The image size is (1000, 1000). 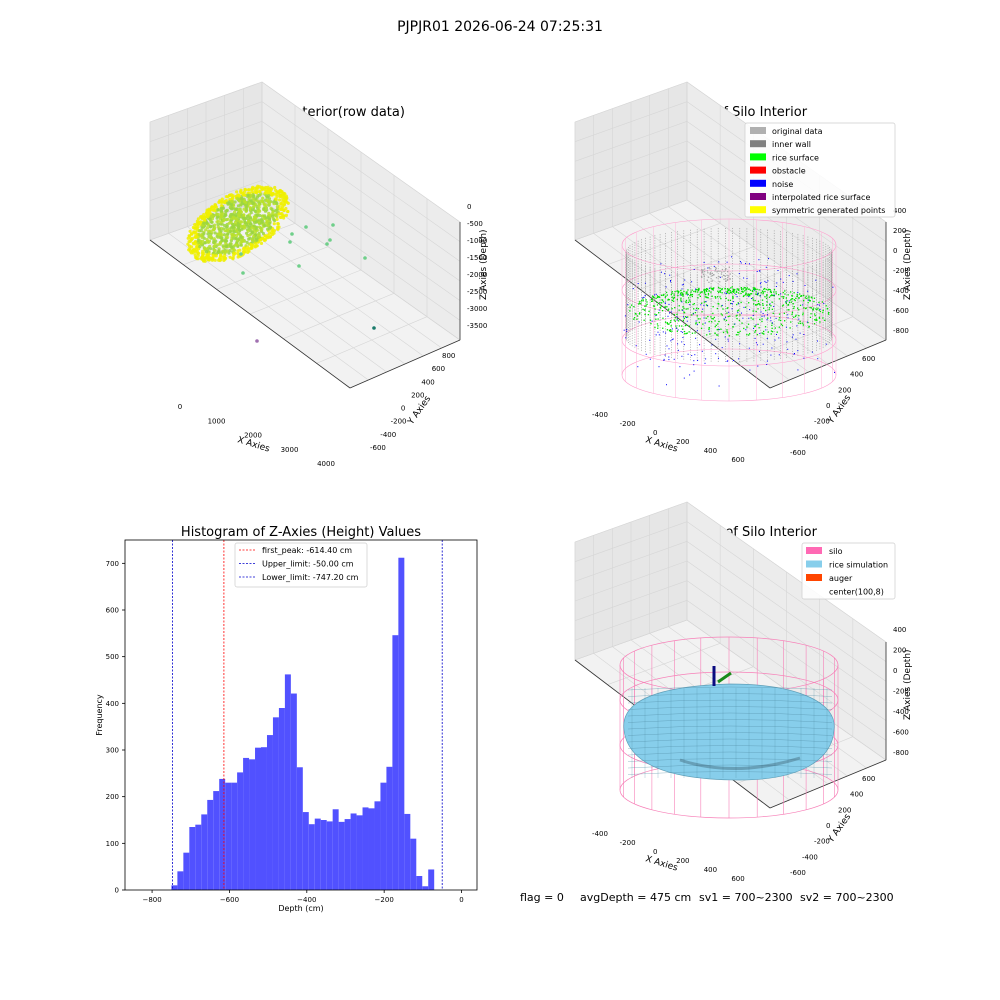 I want to click on histogram-y-tick-label: 700, so click(x=112, y=564).